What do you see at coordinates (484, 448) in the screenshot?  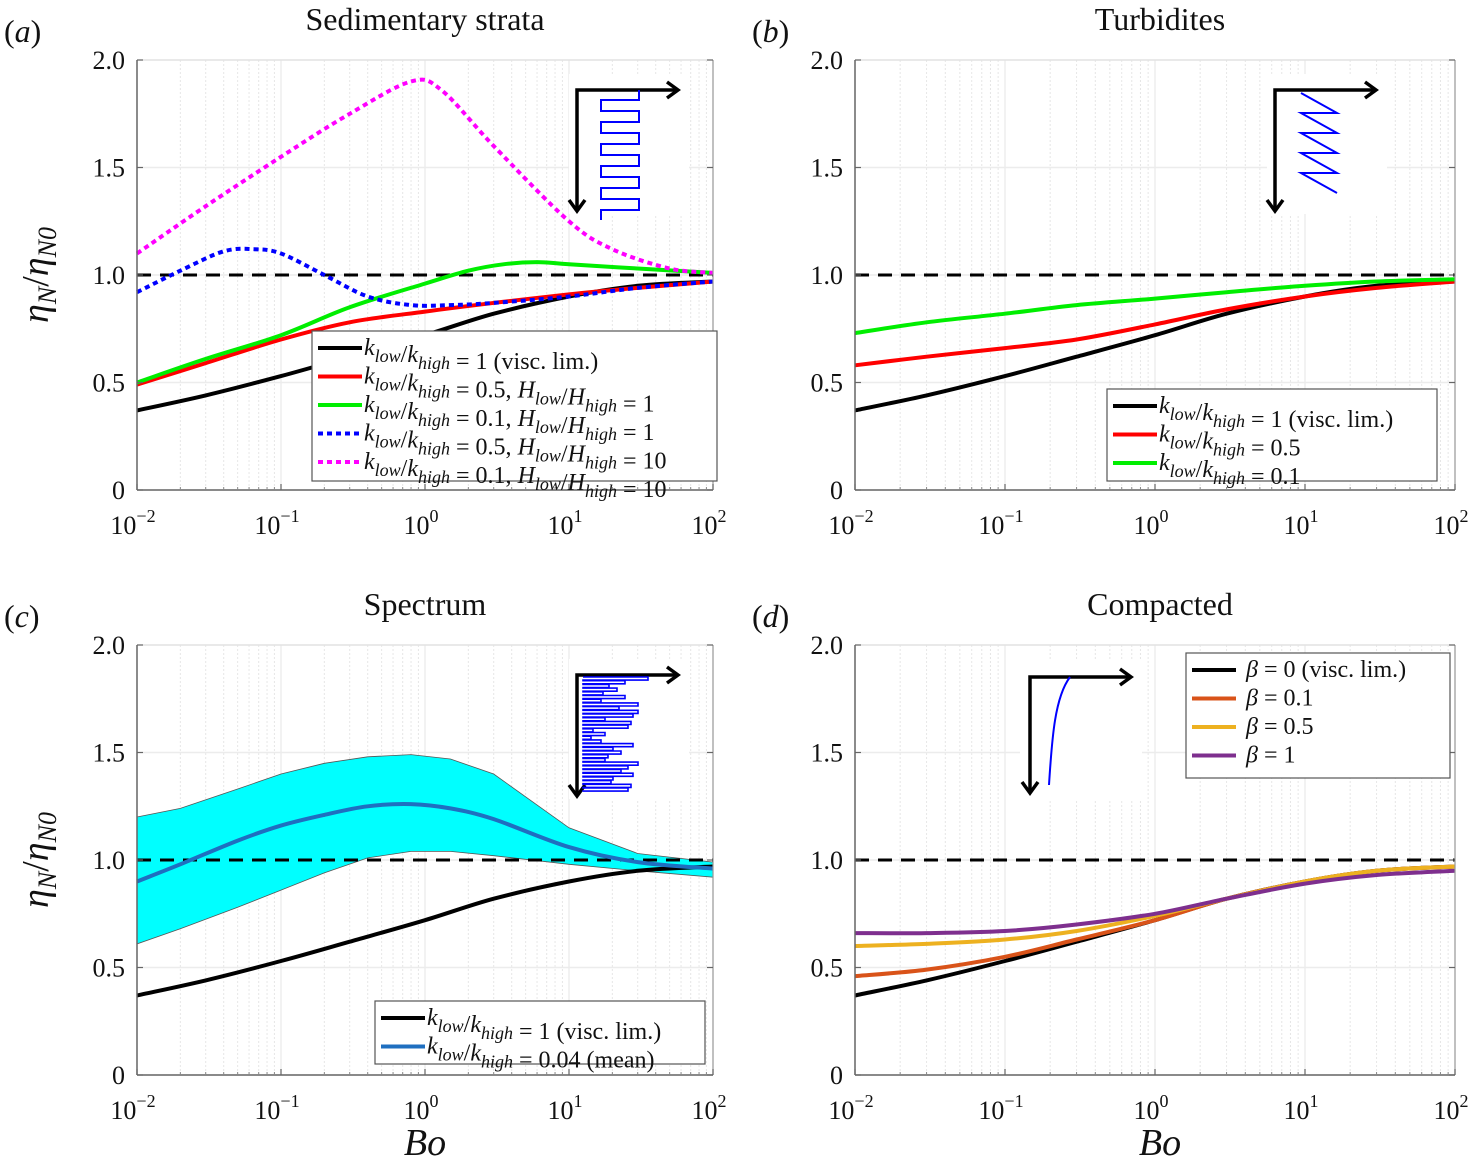 I see `label-text: = 0.5,` at bounding box center [484, 448].